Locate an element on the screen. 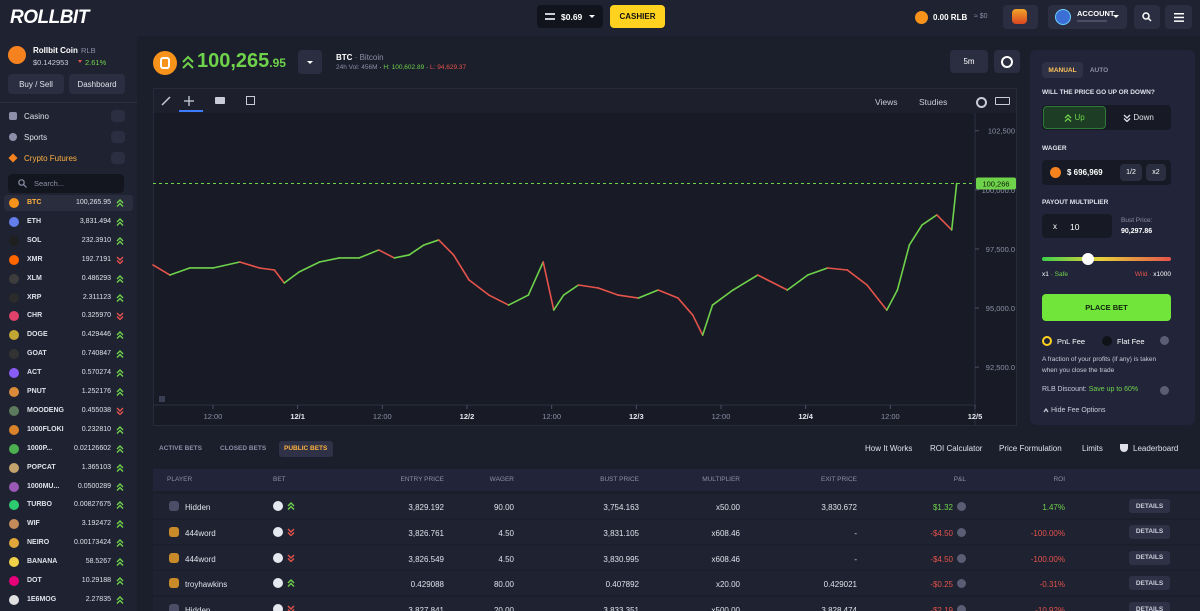  slider-knob is located at coordinates (1088, 259).